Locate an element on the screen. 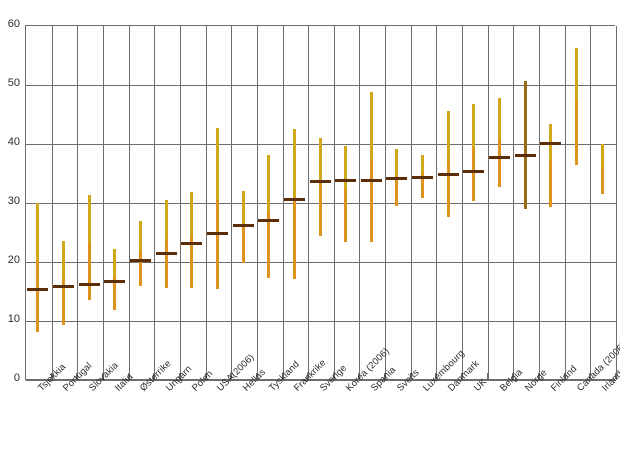 This screenshot has width=620, height=457. plot-right-border is located at coordinates (616, 203).